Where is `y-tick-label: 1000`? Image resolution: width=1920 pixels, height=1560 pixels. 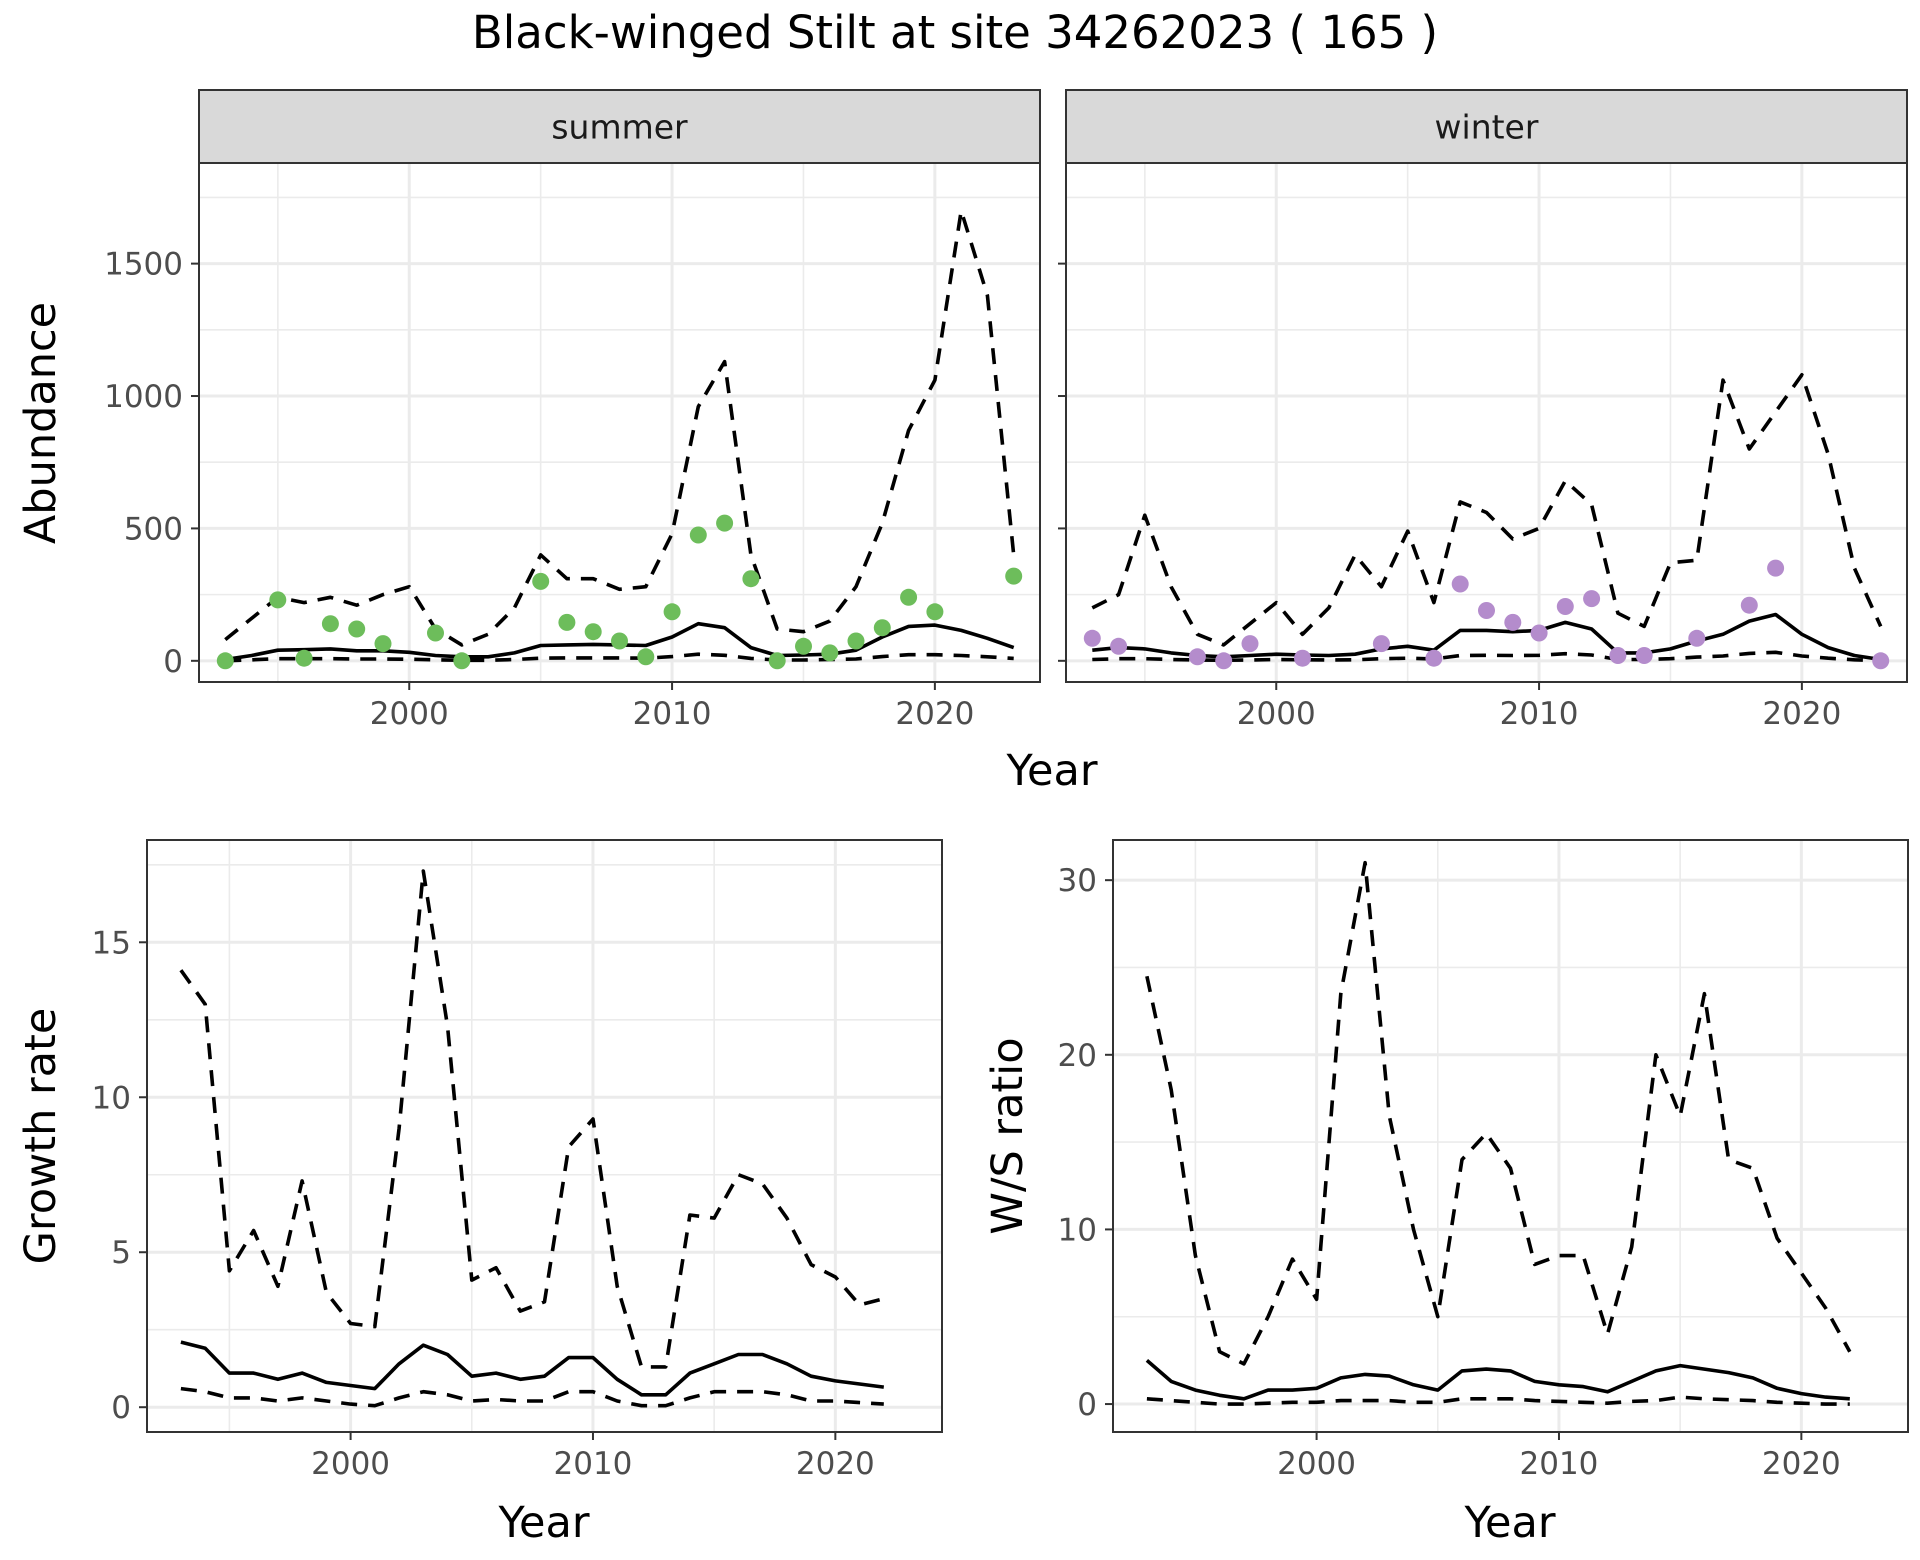
y-tick-label: 1000 is located at coordinates (143, 397).